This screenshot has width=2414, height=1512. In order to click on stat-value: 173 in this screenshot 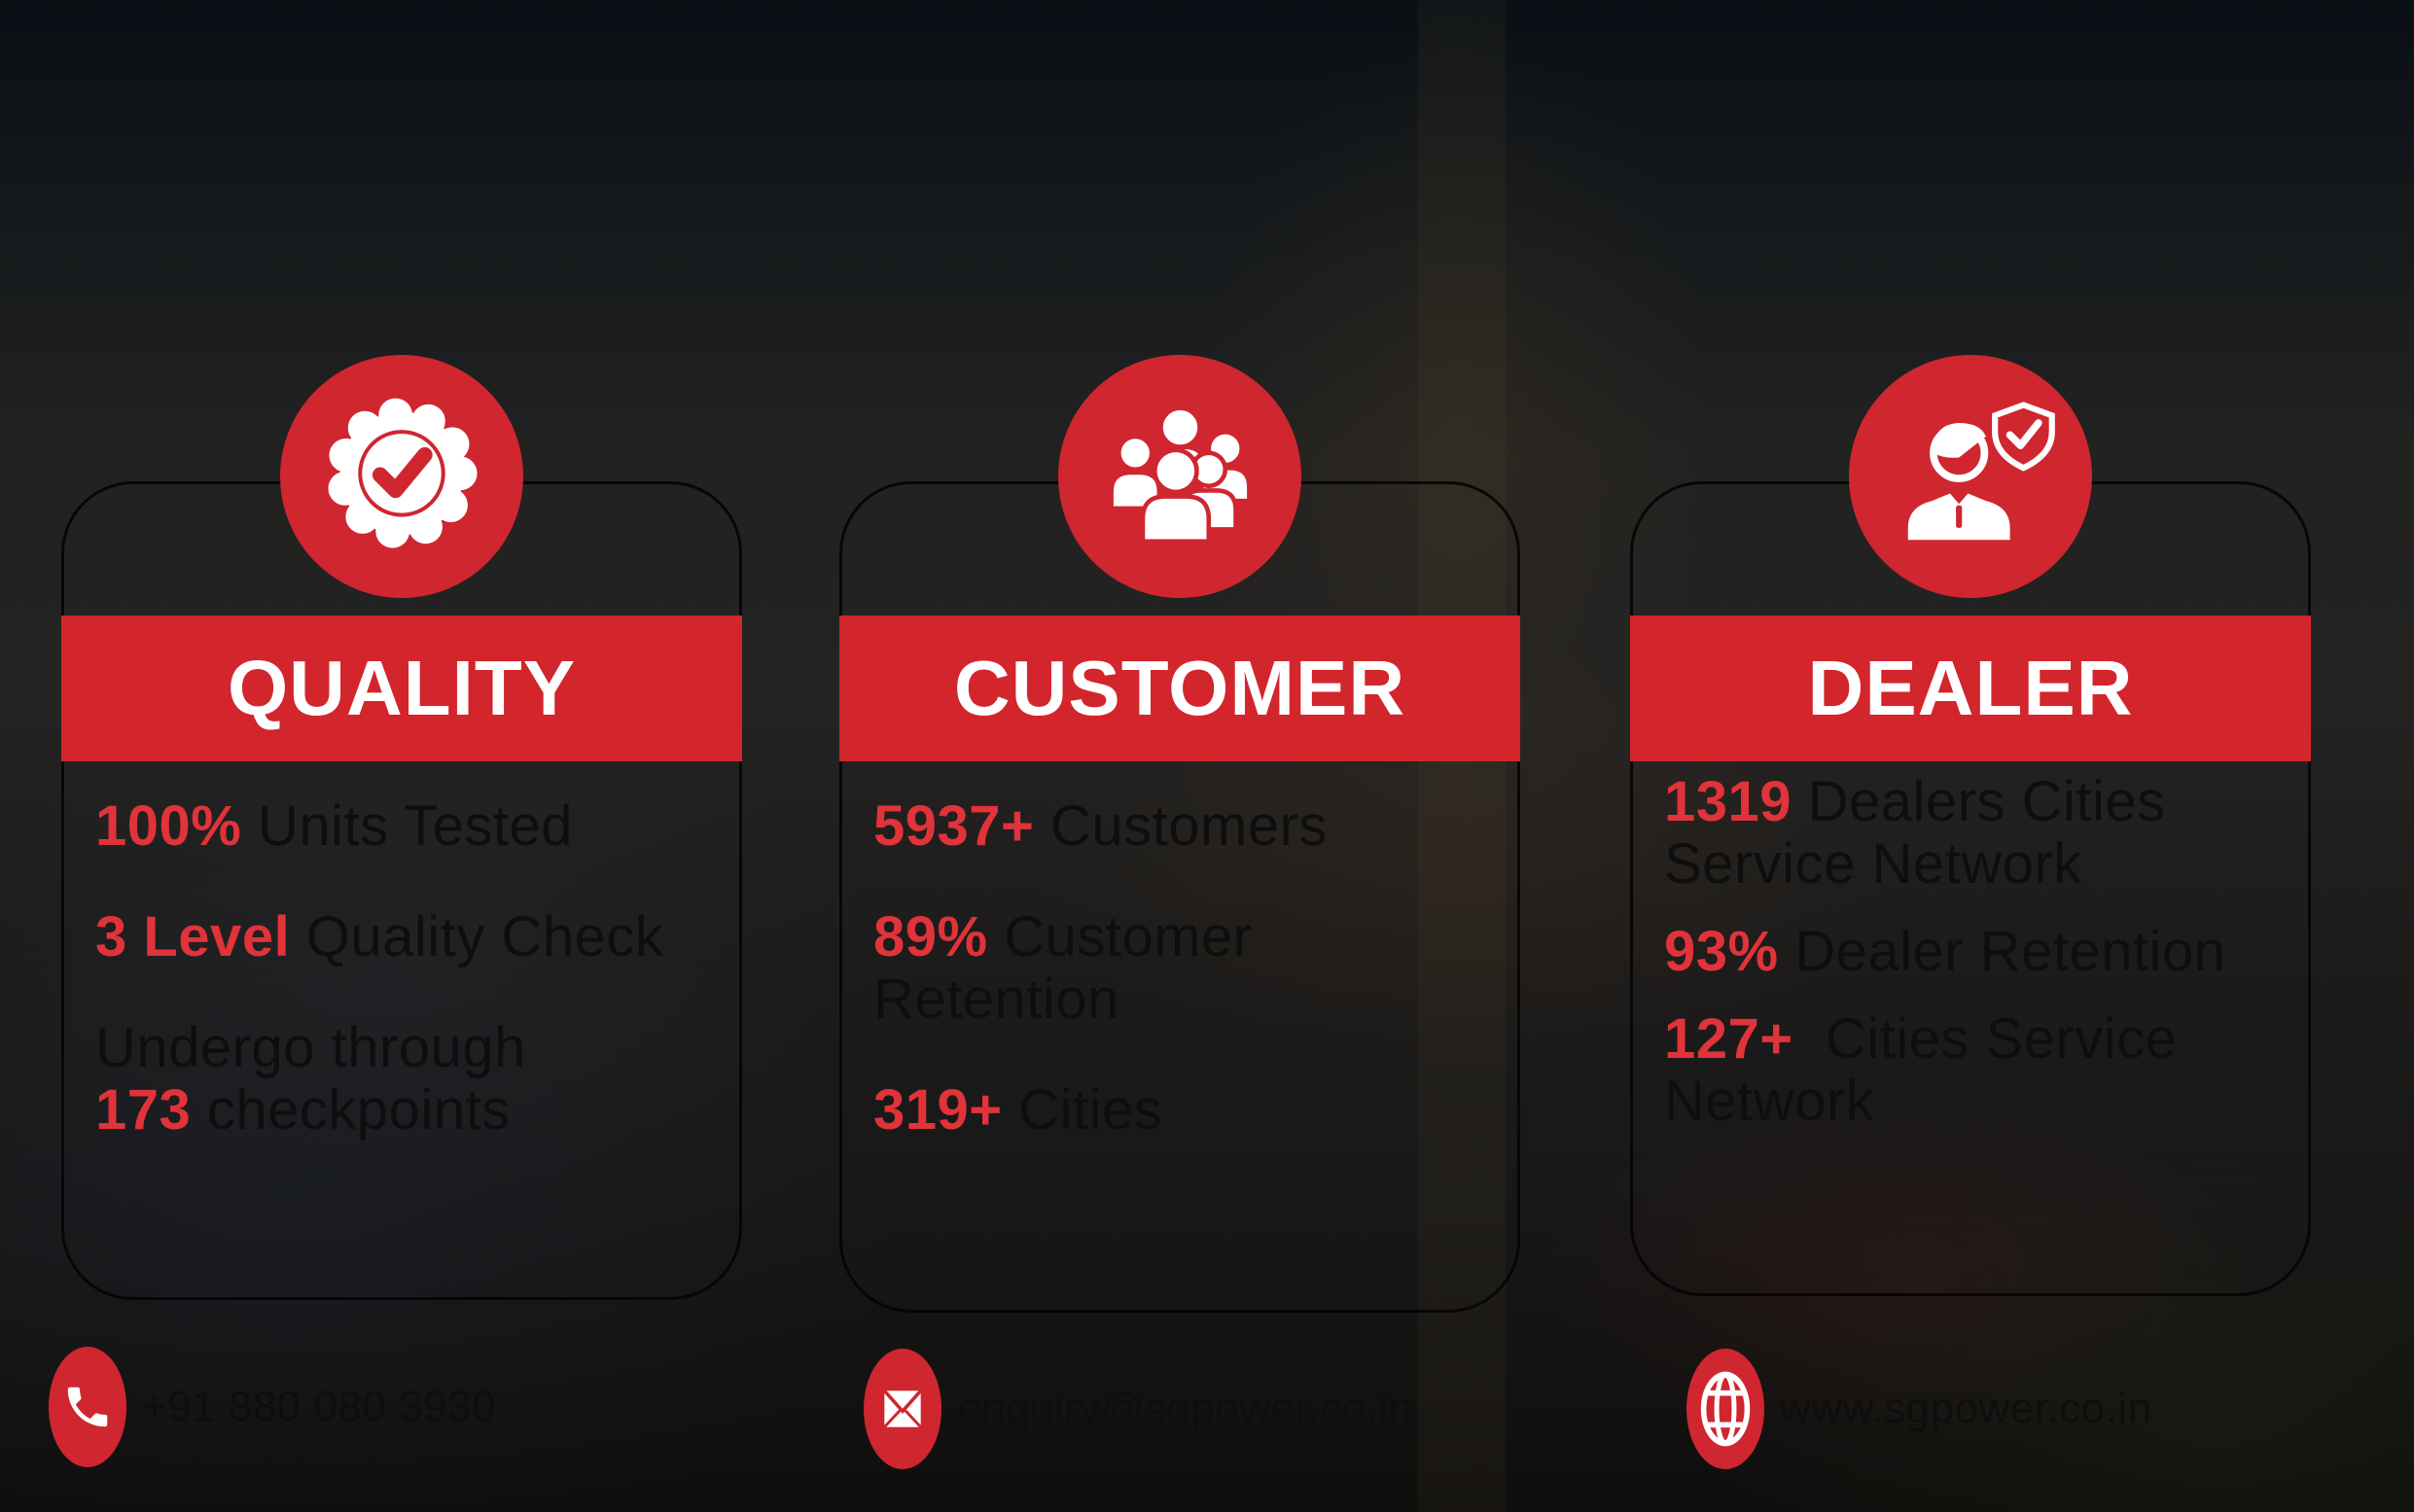, I will do `click(143, 1110)`.